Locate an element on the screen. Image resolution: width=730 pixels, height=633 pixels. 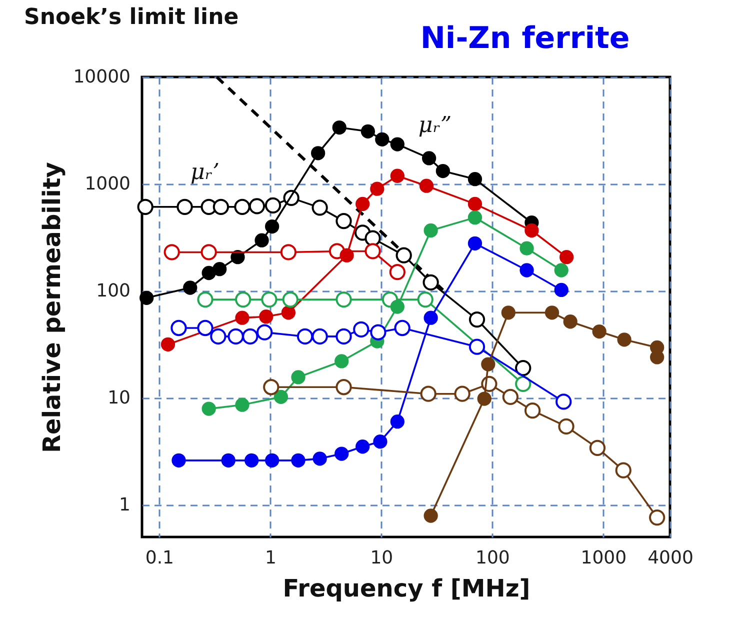
x-tick-label: 10 is located at coordinates (382, 558).